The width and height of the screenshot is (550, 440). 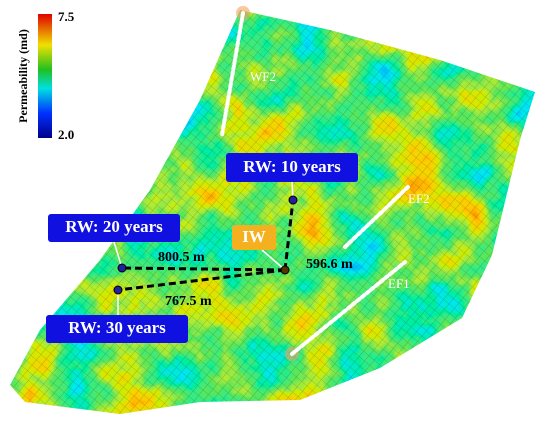 What do you see at coordinates (399, 283) in the screenshot?
I see `fault-label: EF1` at bounding box center [399, 283].